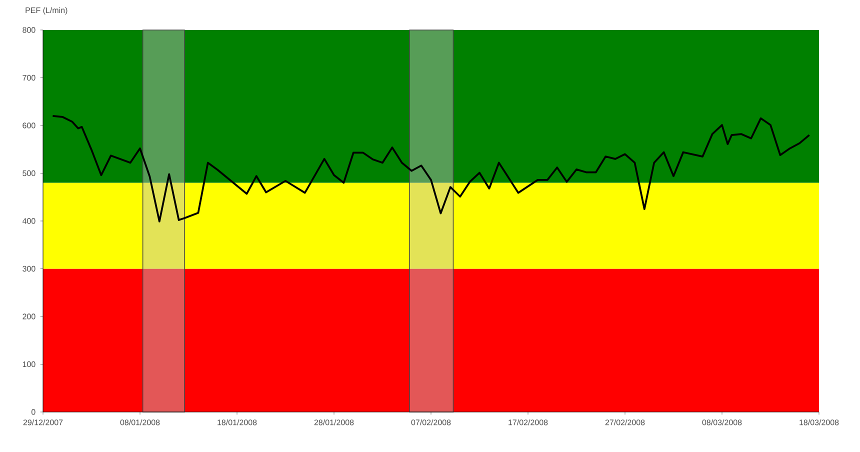 The width and height of the screenshot is (860, 452). What do you see at coordinates (29, 125) in the screenshot?
I see `y-tick-label: 600` at bounding box center [29, 125].